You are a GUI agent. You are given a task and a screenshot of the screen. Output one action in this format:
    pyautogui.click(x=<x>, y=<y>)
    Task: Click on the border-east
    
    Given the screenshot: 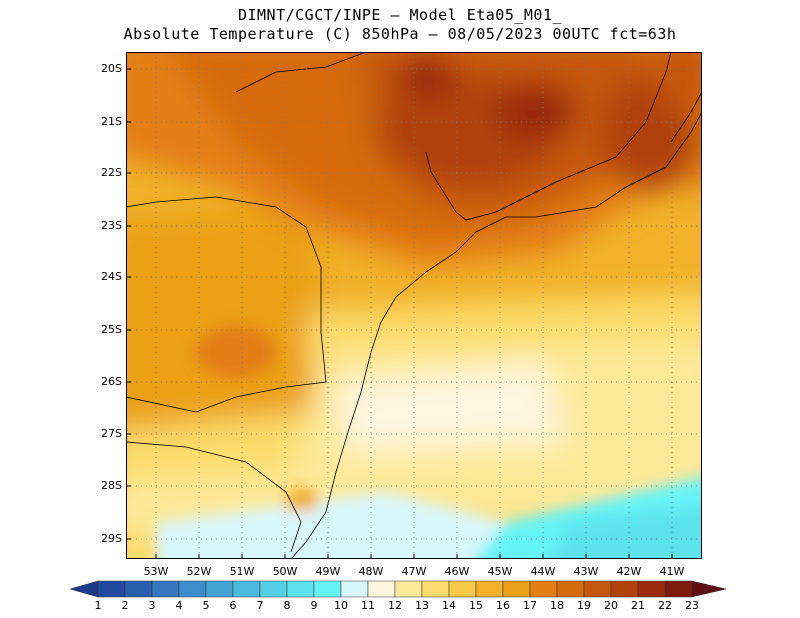 What is the action you would take?
    pyautogui.click(x=686, y=117)
    